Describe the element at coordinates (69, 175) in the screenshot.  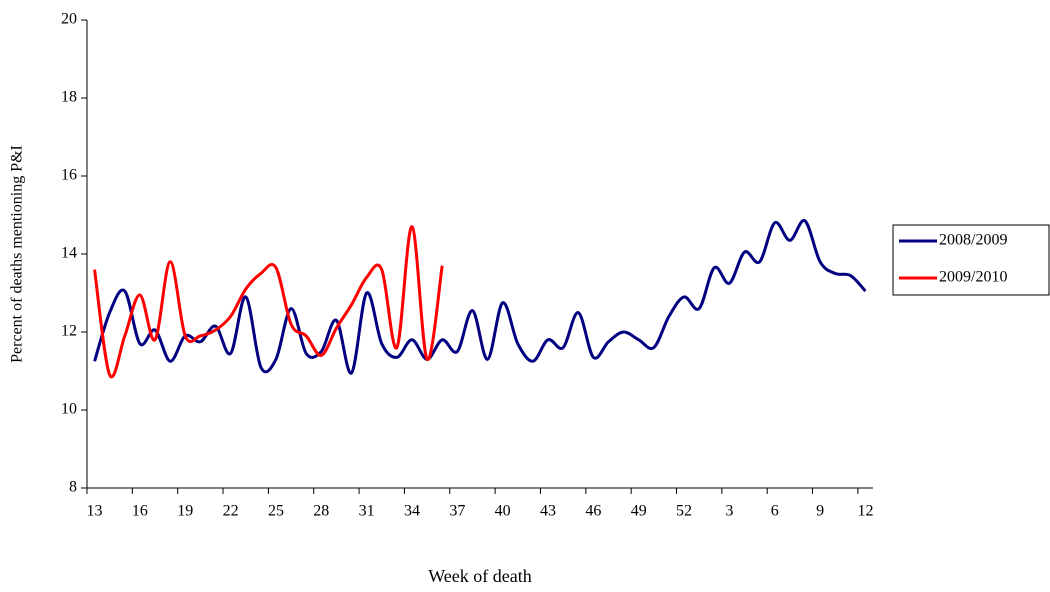
I see `y-tick-label: 16` at that location.